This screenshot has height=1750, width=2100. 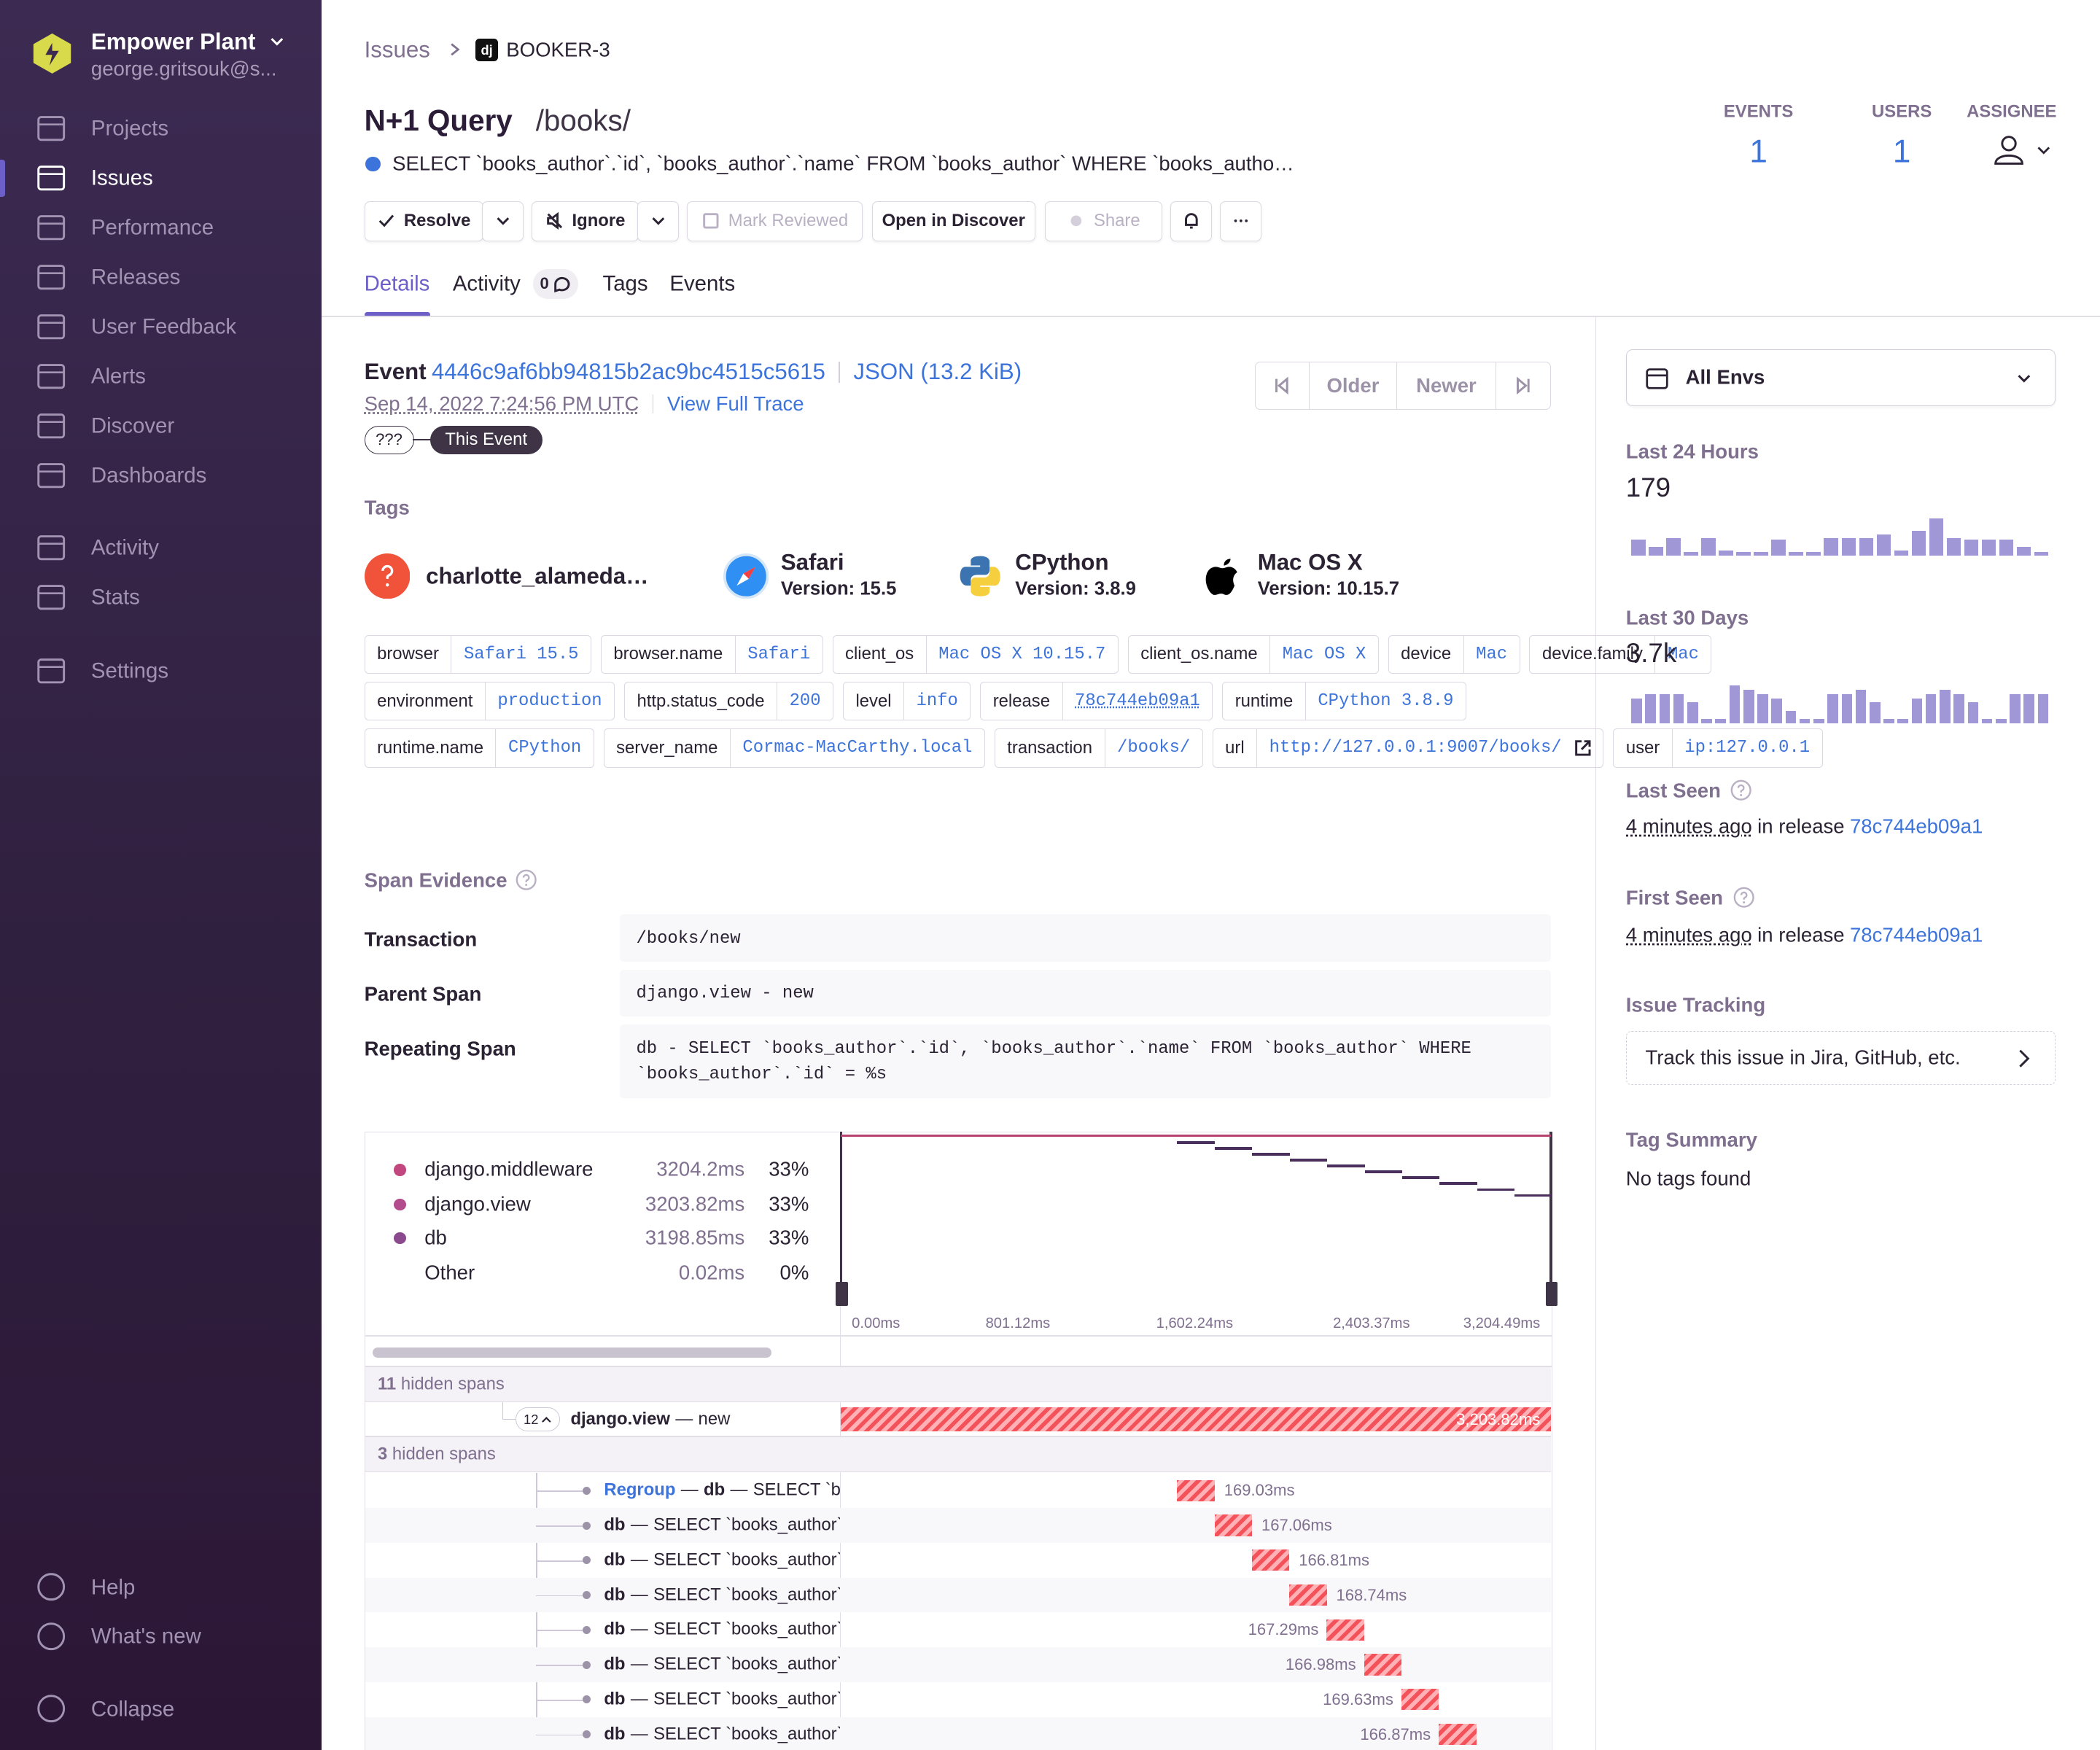 What do you see at coordinates (124, 547) in the screenshot?
I see `nav-item: Activity` at bounding box center [124, 547].